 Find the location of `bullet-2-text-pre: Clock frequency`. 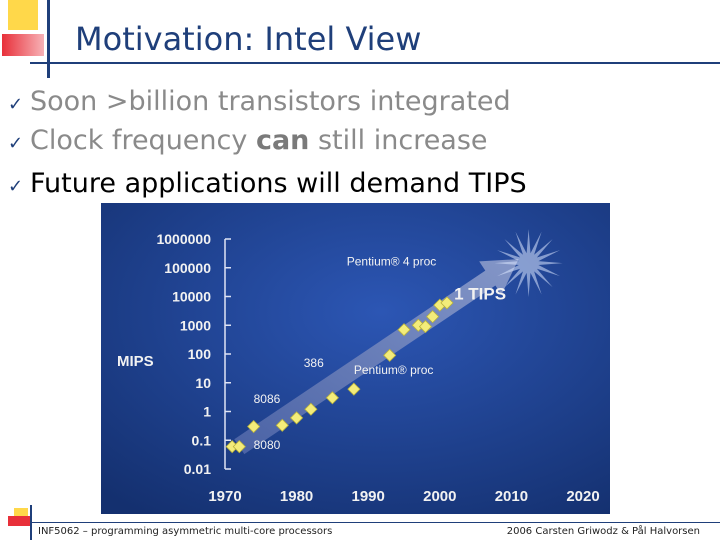

bullet-2-text-pre: Clock frequency is located at coordinates (143, 140).